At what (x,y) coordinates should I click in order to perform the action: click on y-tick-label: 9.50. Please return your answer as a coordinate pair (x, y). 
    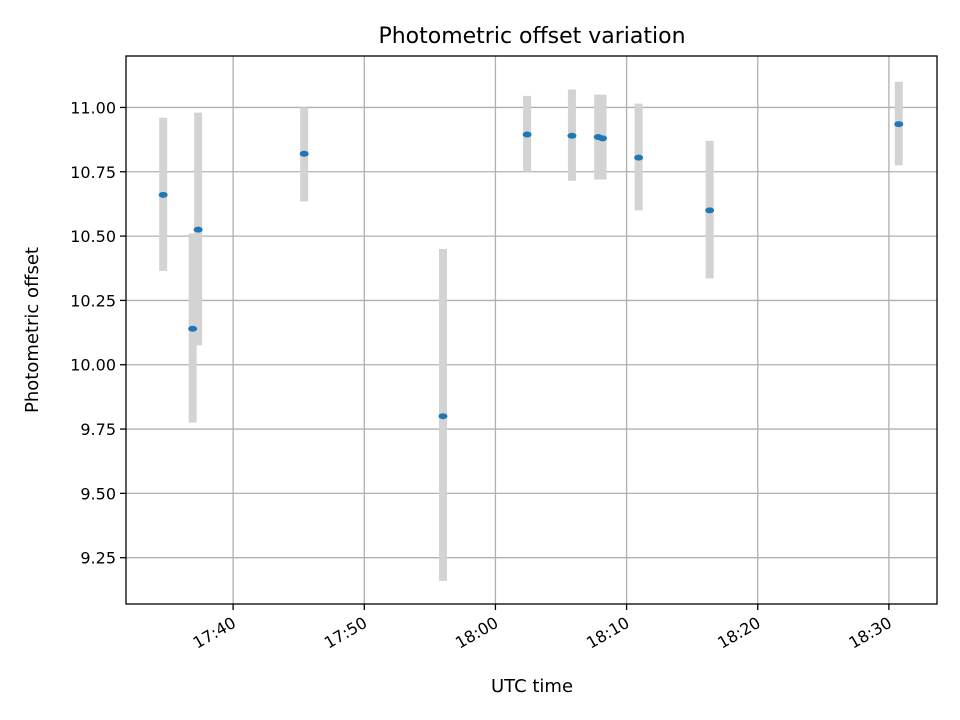
    Looking at the image, I should click on (98, 493).